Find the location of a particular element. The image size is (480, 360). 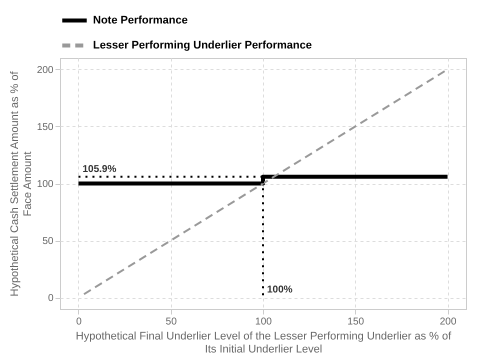

x-tick-label: 150 is located at coordinates (356, 322).